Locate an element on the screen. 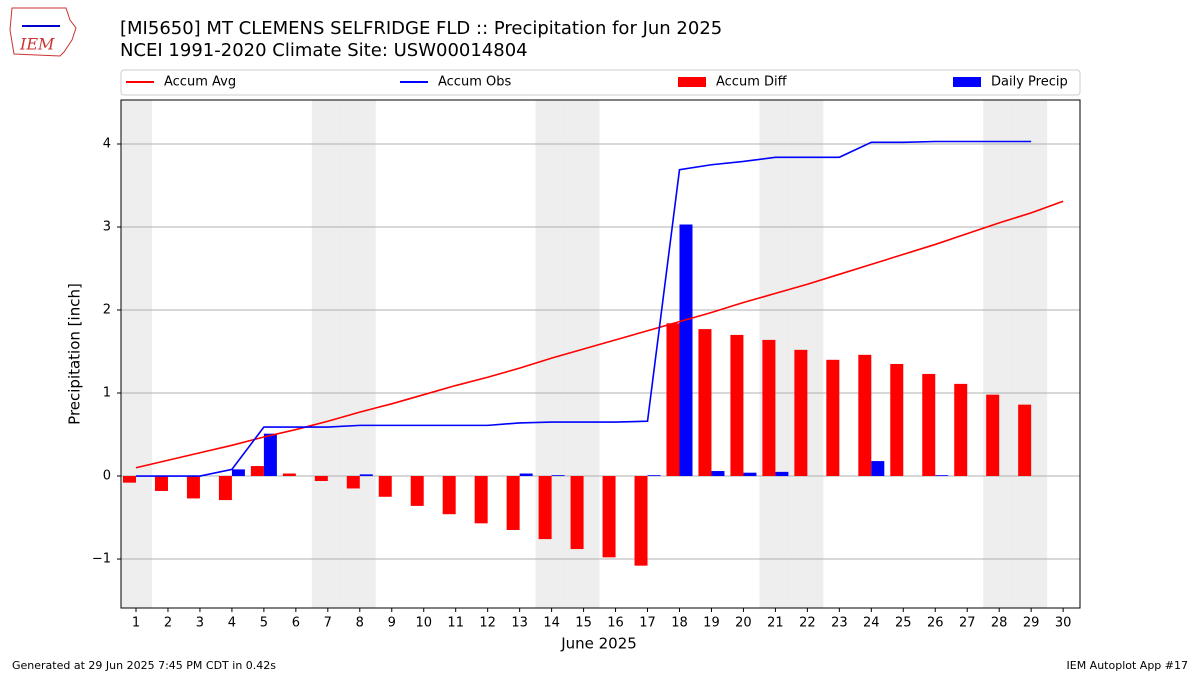 This screenshot has height=675, width=1200. x-tick-label: 12 is located at coordinates (487, 623).